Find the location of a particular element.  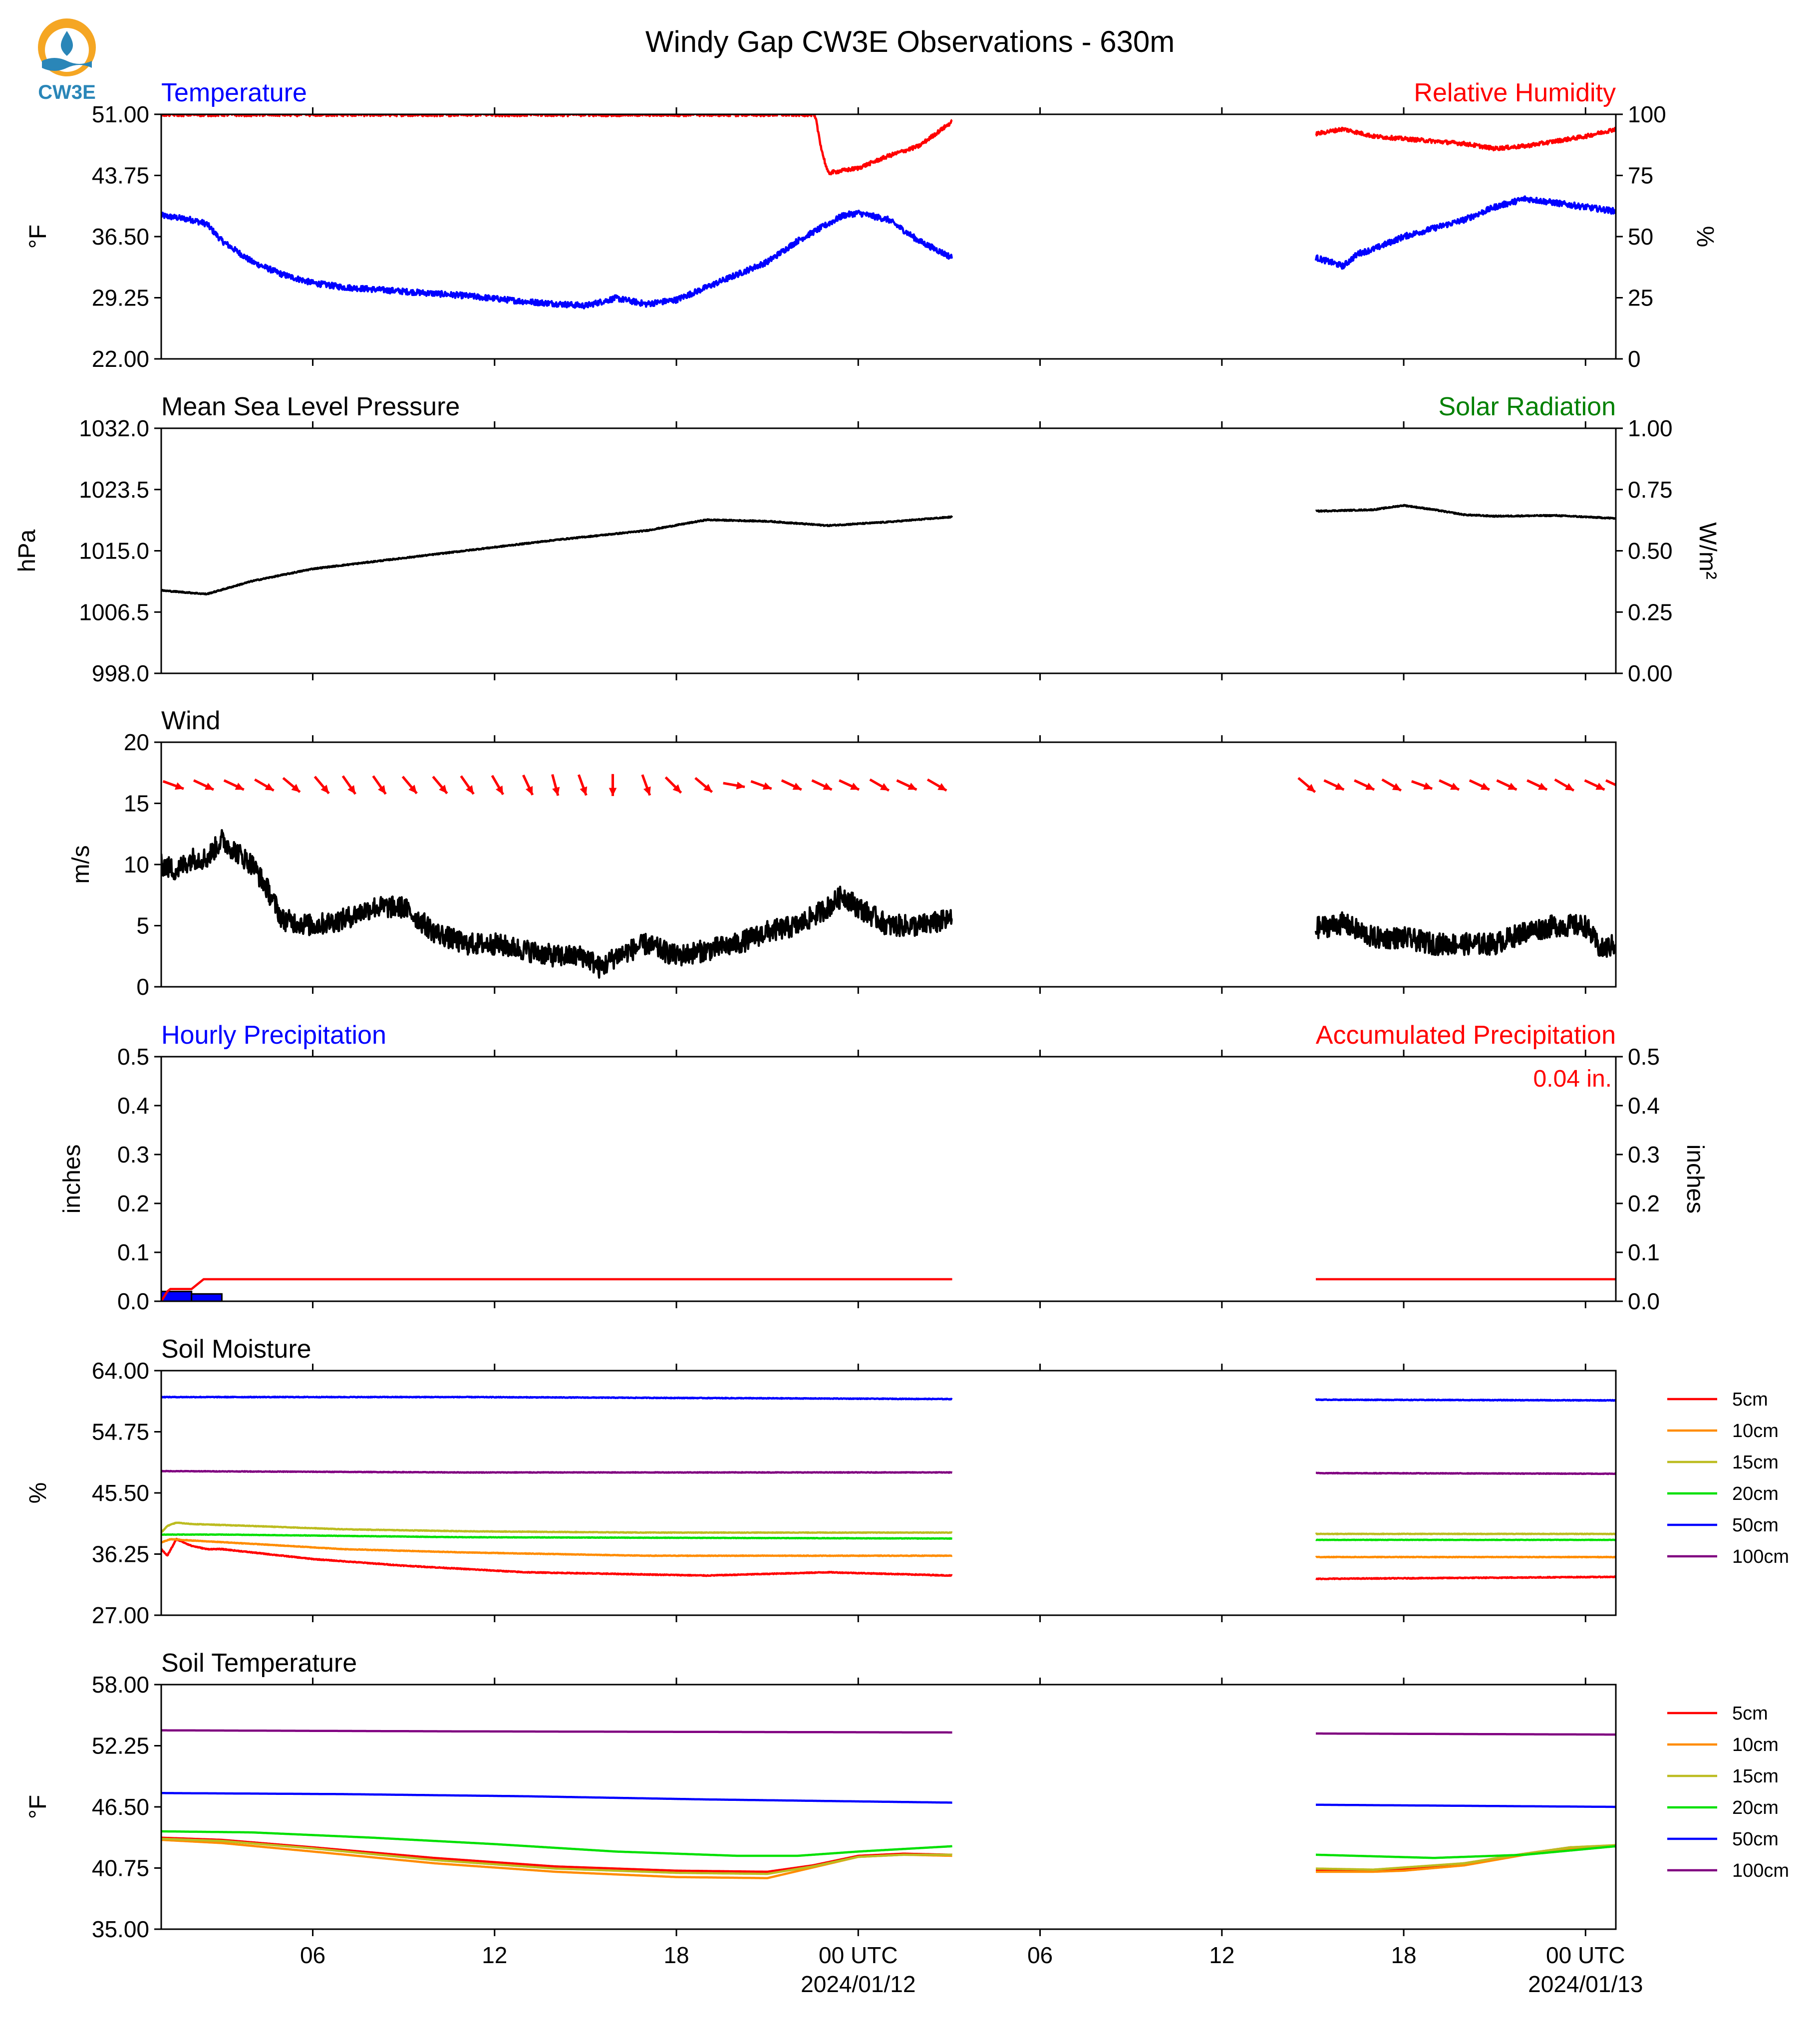

y-tick-label: 43.75 is located at coordinates (120, 176).